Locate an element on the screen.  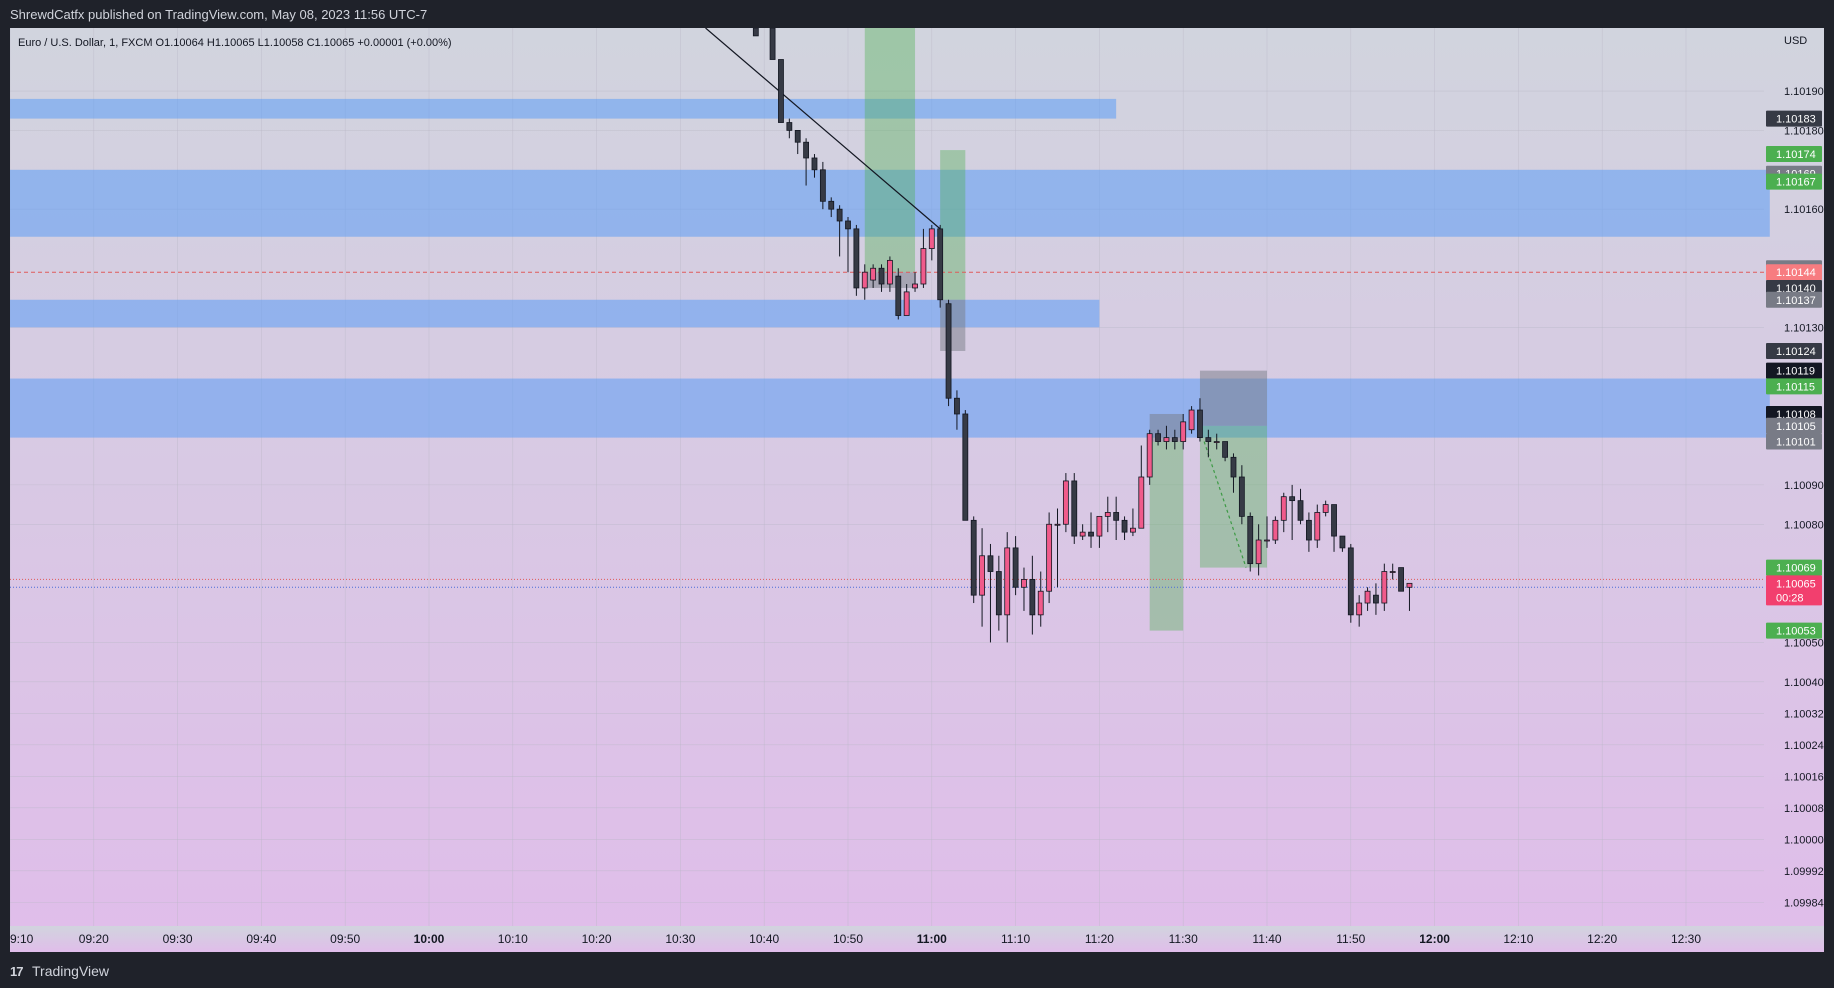
price-tag-label: 1.10115 is located at coordinates (1795, 387).